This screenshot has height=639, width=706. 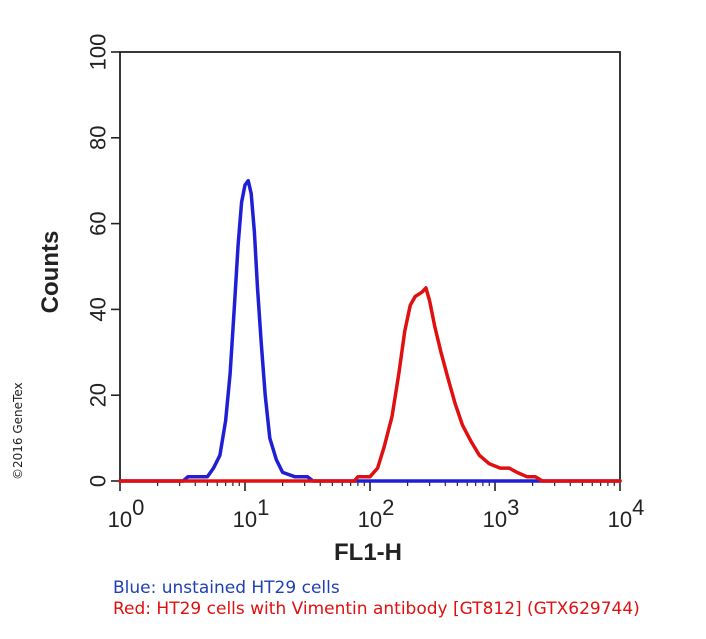 What do you see at coordinates (98, 138) in the screenshot?
I see `y-tick-label: 80` at bounding box center [98, 138].